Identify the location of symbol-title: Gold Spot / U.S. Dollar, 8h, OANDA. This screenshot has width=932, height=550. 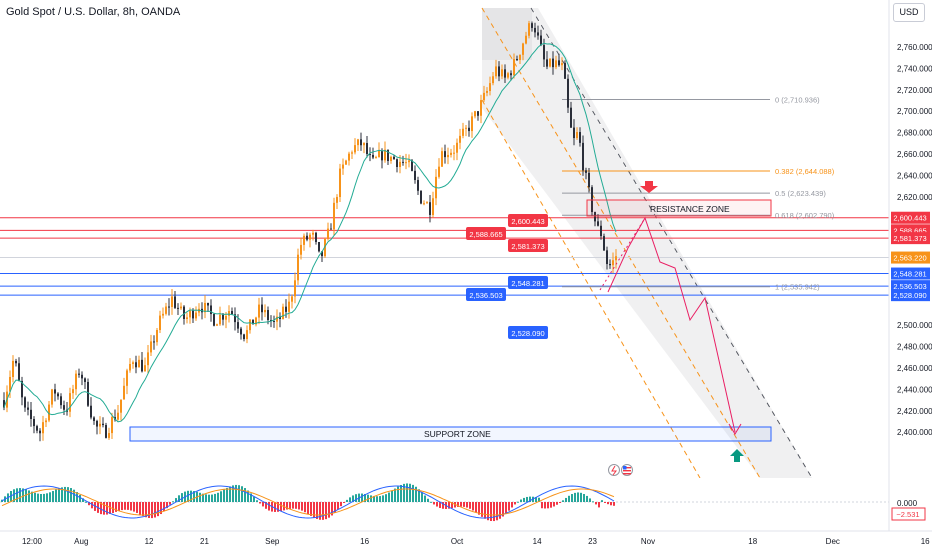
(93, 12).